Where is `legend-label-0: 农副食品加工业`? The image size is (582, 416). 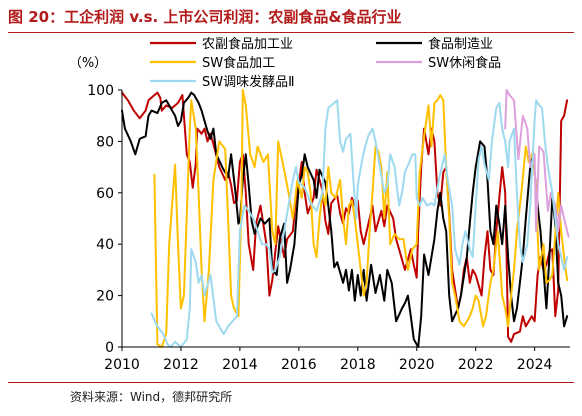 legend-label-0: 农副食品加工业 is located at coordinates (247, 44).